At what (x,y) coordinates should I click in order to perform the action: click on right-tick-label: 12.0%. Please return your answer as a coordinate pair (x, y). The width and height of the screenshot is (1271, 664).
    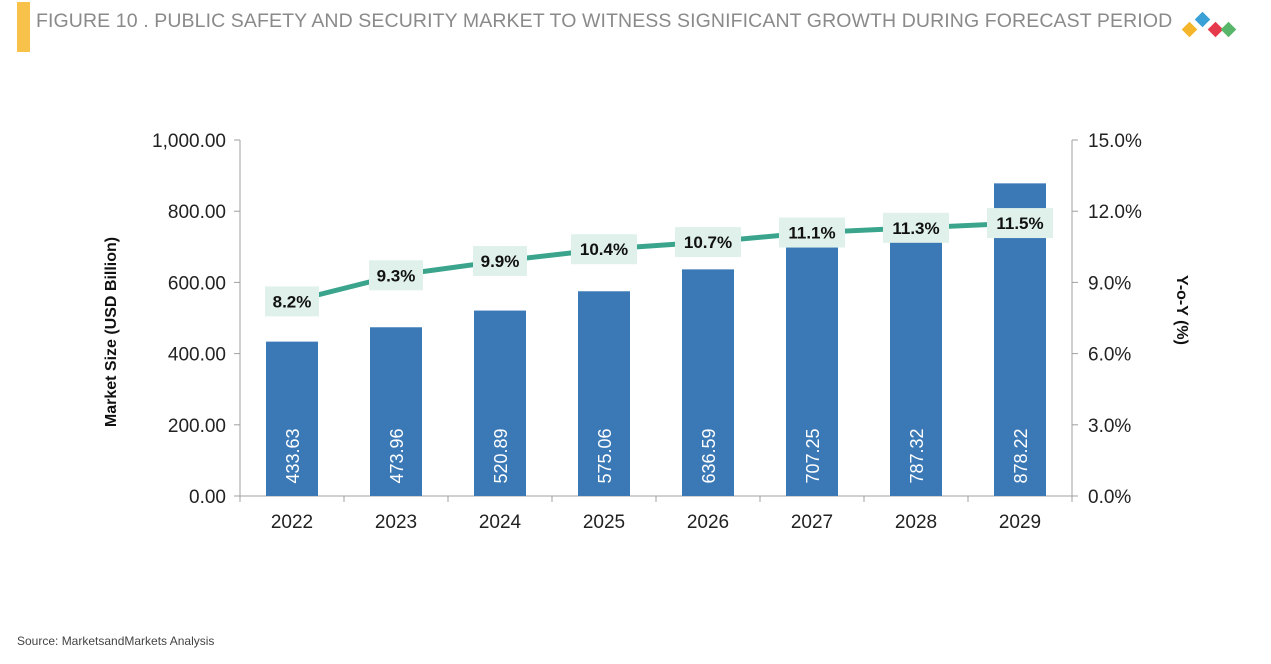
    Looking at the image, I should click on (1115, 212).